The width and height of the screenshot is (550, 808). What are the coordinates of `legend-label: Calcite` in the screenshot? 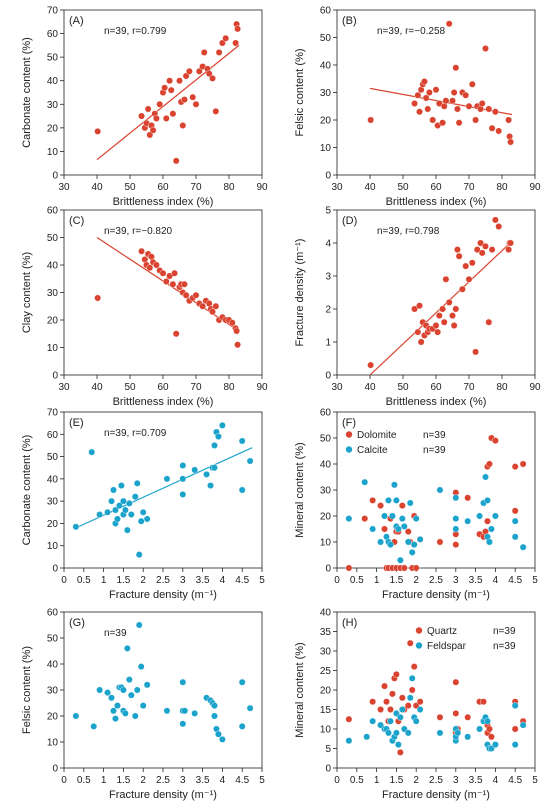 It's located at (372, 450).